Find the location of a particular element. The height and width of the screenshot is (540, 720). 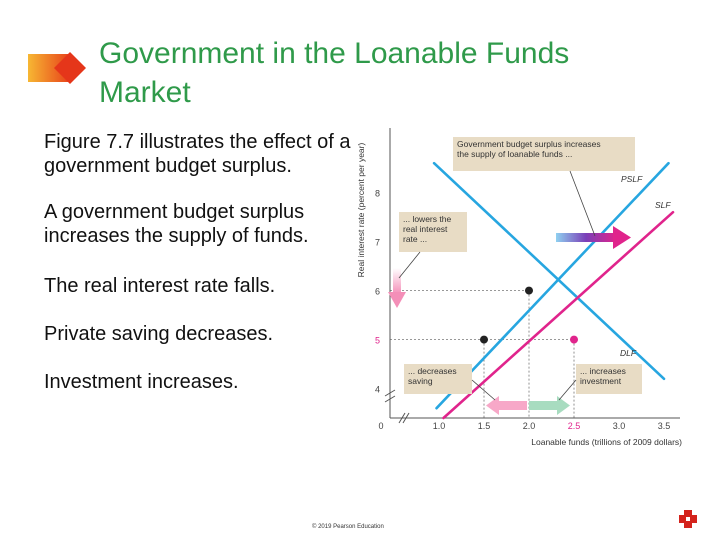

callout-investment-leader is located at coordinates (567, 390).